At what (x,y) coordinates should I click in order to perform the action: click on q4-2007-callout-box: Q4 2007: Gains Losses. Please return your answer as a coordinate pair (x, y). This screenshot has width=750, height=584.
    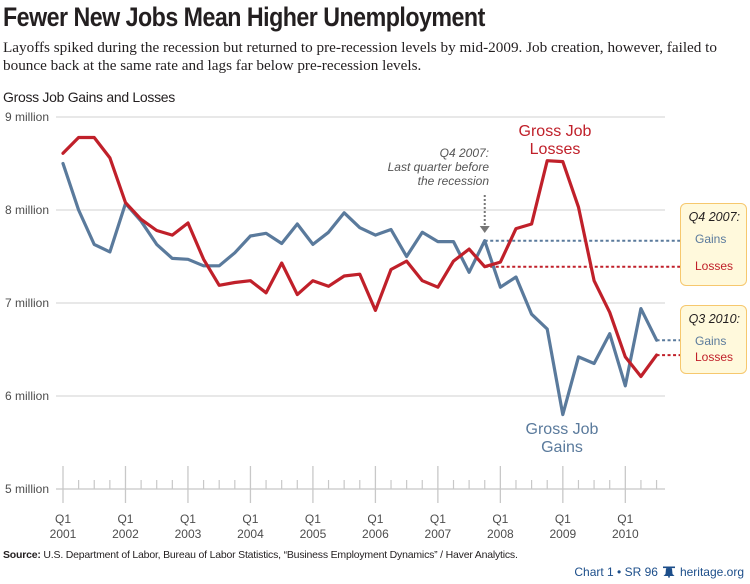
    Looking at the image, I should click on (713, 244).